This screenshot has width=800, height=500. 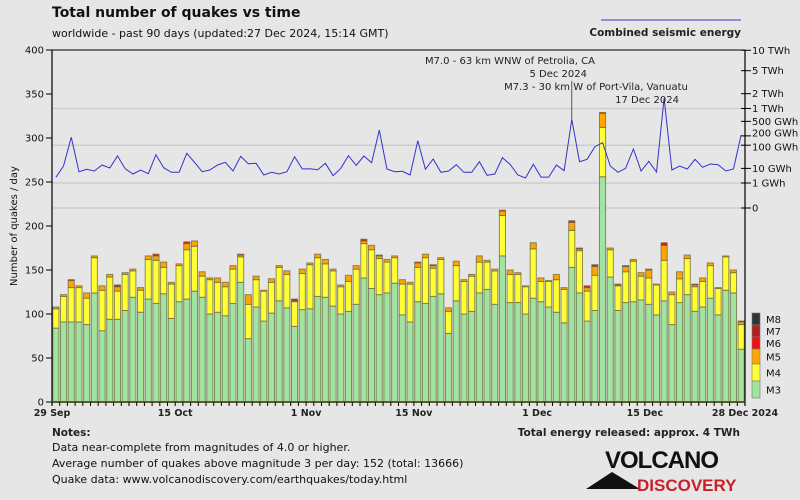 What do you see at coordinates (775, 133) in the screenshot?
I see `energy-tick-label: 200 GWh` at bounding box center [775, 133].